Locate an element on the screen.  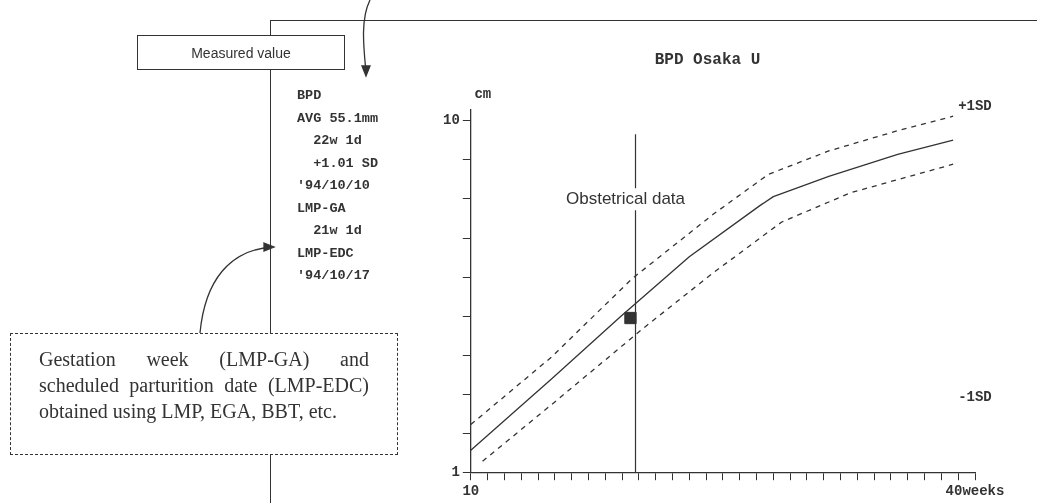
text: 22w 1d is located at coordinates (337, 140).